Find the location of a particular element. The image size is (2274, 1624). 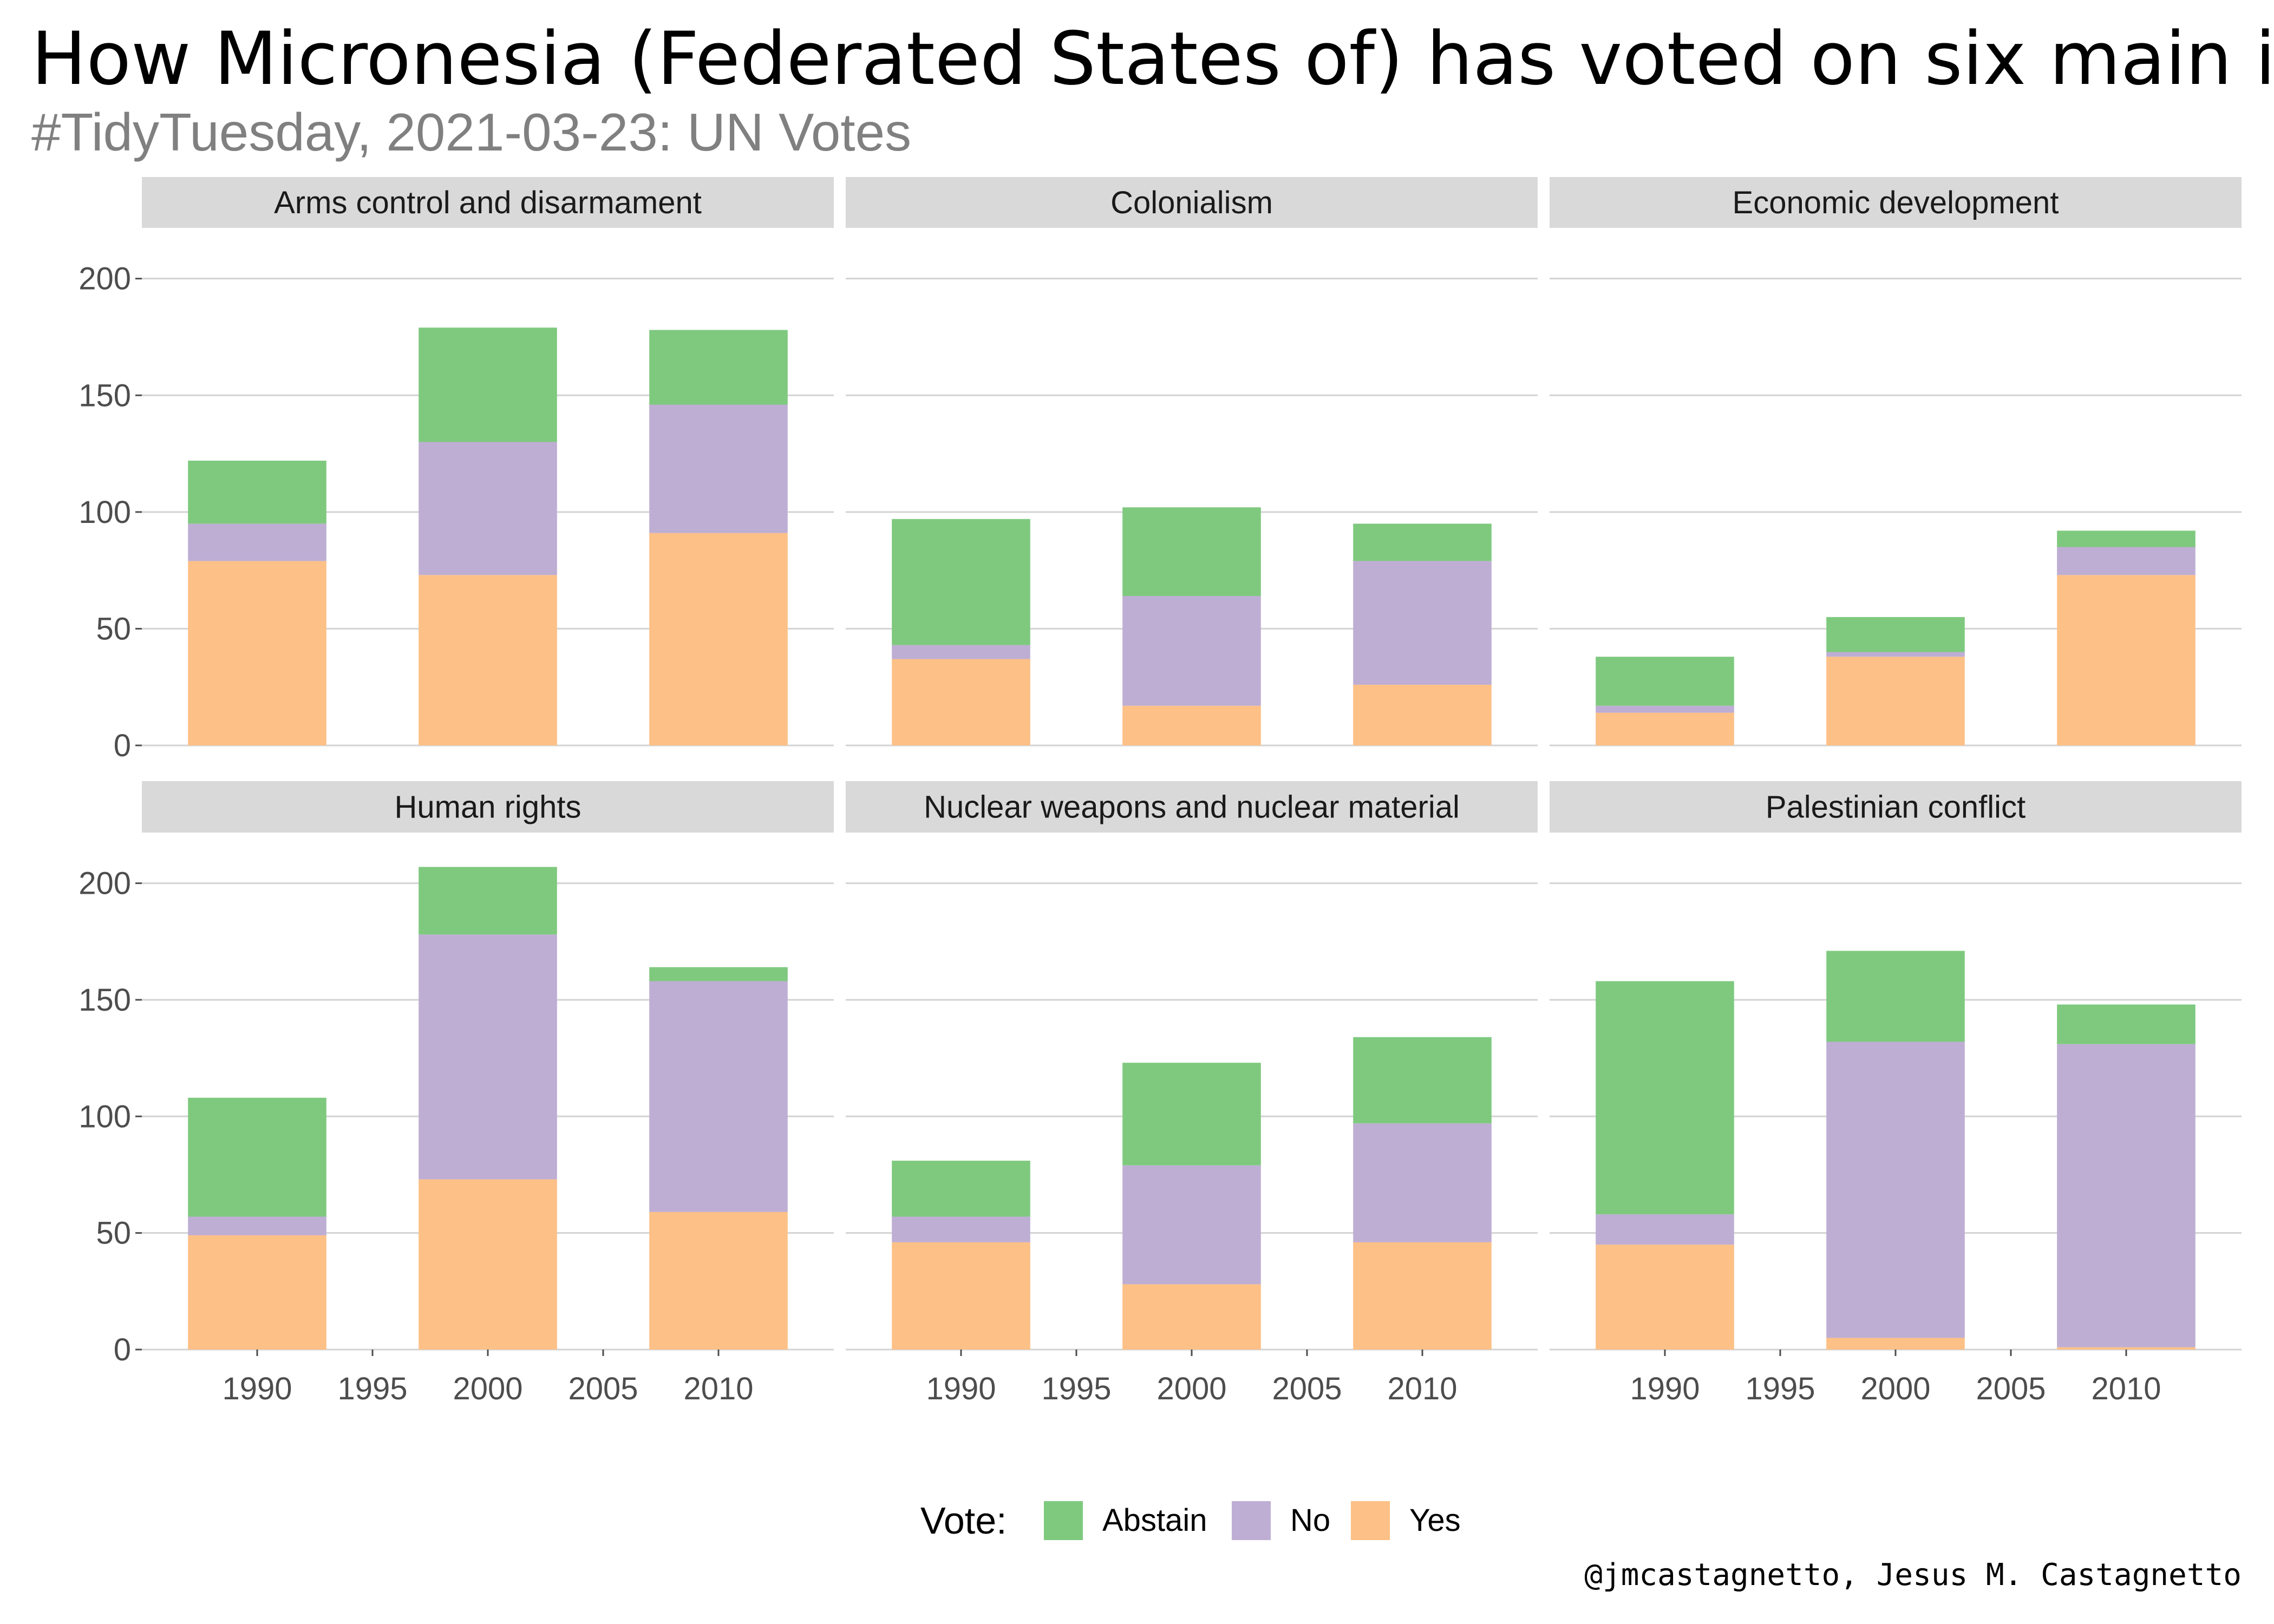

panel-economic-development: Economic development is located at coordinates (1896, 461).